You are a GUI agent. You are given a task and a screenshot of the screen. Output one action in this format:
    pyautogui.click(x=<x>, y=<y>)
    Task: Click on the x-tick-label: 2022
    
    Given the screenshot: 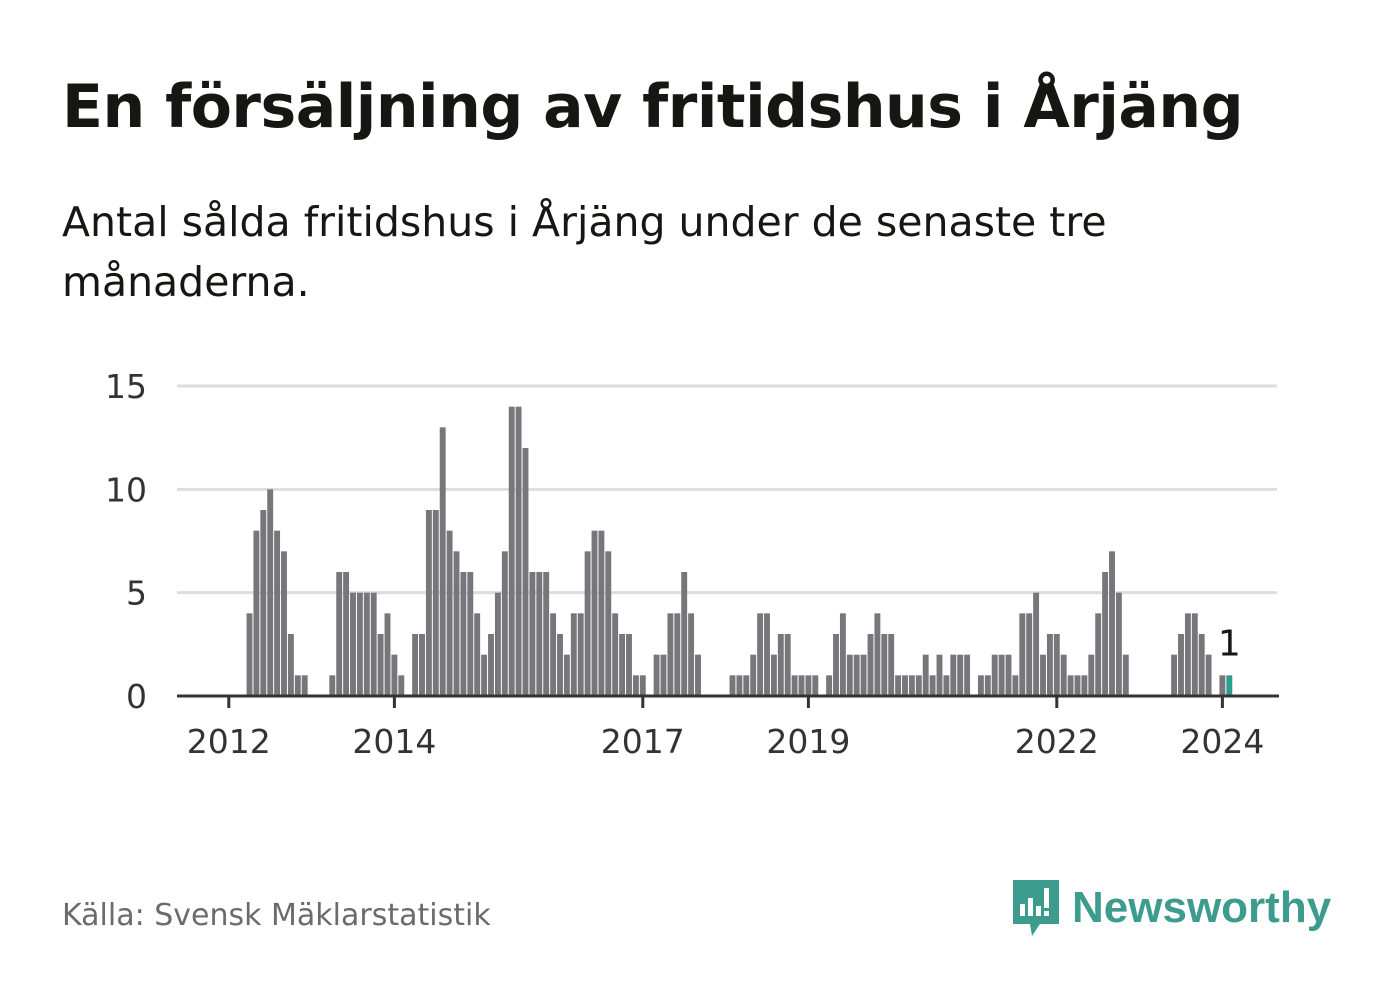 What is the action you would take?
    pyautogui.click(x=1057, y=741)
    